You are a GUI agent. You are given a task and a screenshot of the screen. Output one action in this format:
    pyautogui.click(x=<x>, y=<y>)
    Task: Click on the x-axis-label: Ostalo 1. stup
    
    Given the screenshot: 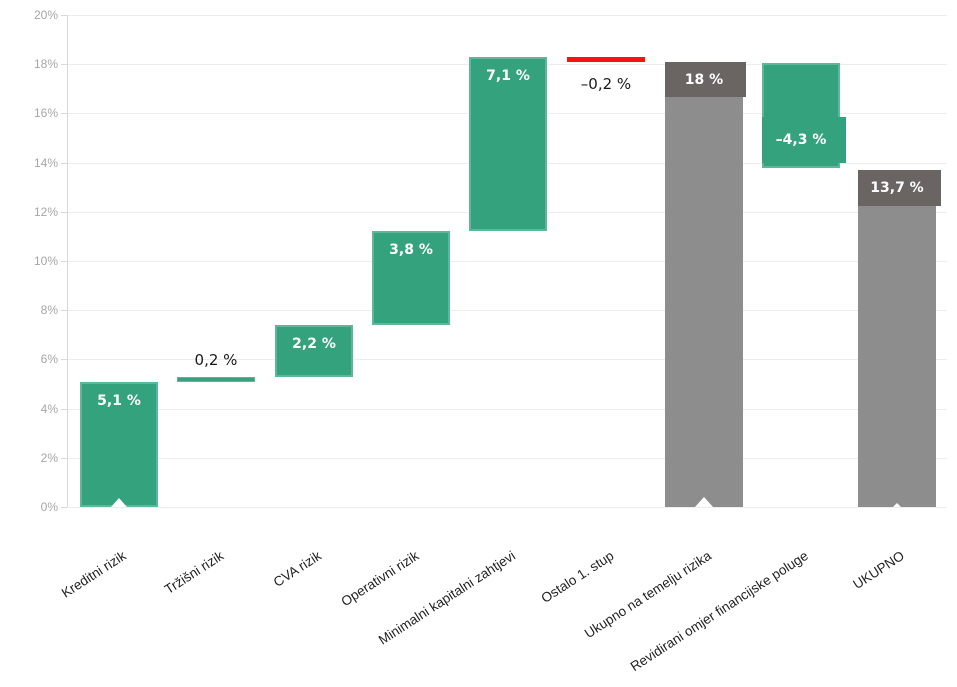 What is the action you would take?
    pyautogui.click(x=577, y=577)
    